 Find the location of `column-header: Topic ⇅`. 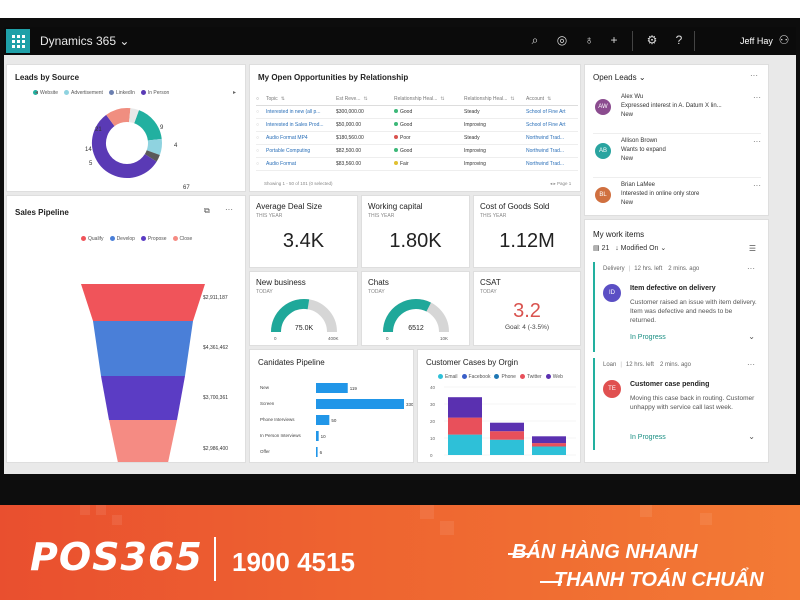

column-header: Topic ⇅ is located at coordinates (301, 99).